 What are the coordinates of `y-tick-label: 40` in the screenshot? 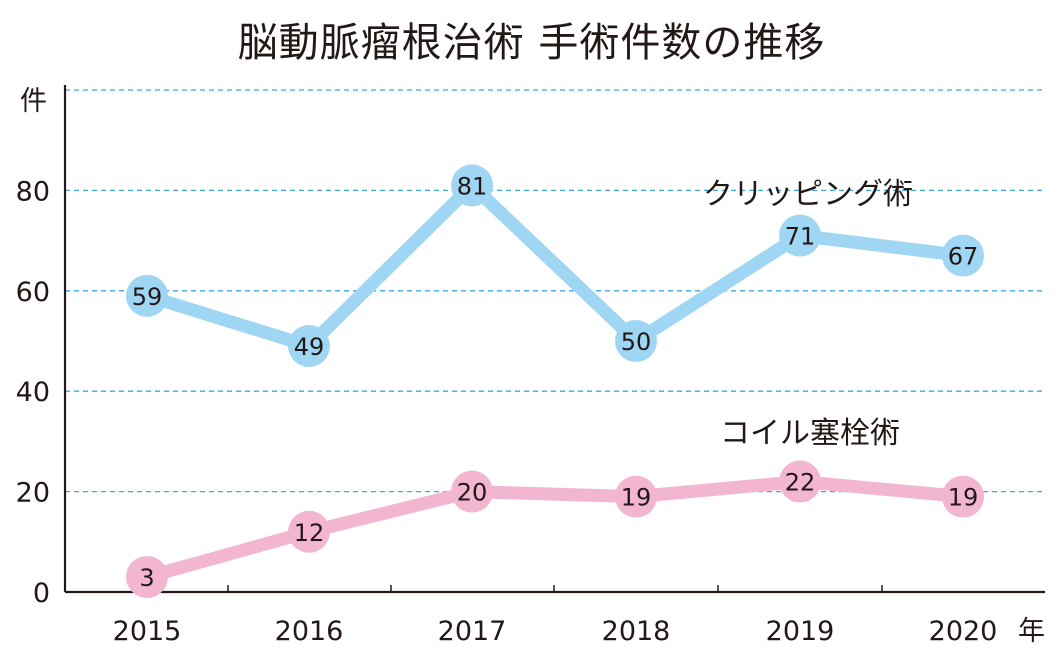 It's located at (33, 392).